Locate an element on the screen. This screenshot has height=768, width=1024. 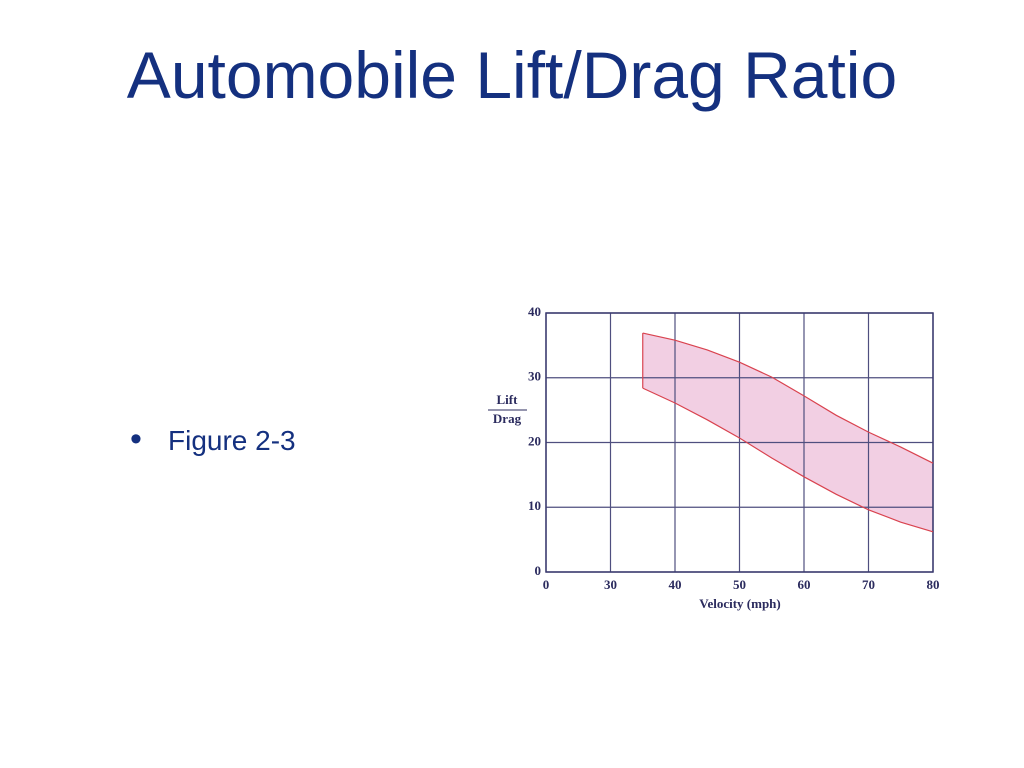
bullet-text: Figure 2-3 is located at coordinates (232, 440).